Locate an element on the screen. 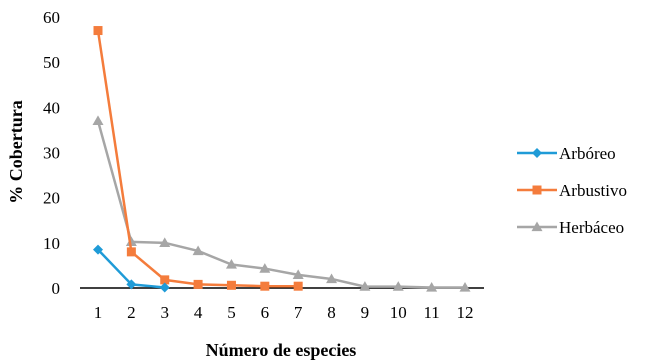  x-tick-label: 1 is located at coordinates (98, 312).